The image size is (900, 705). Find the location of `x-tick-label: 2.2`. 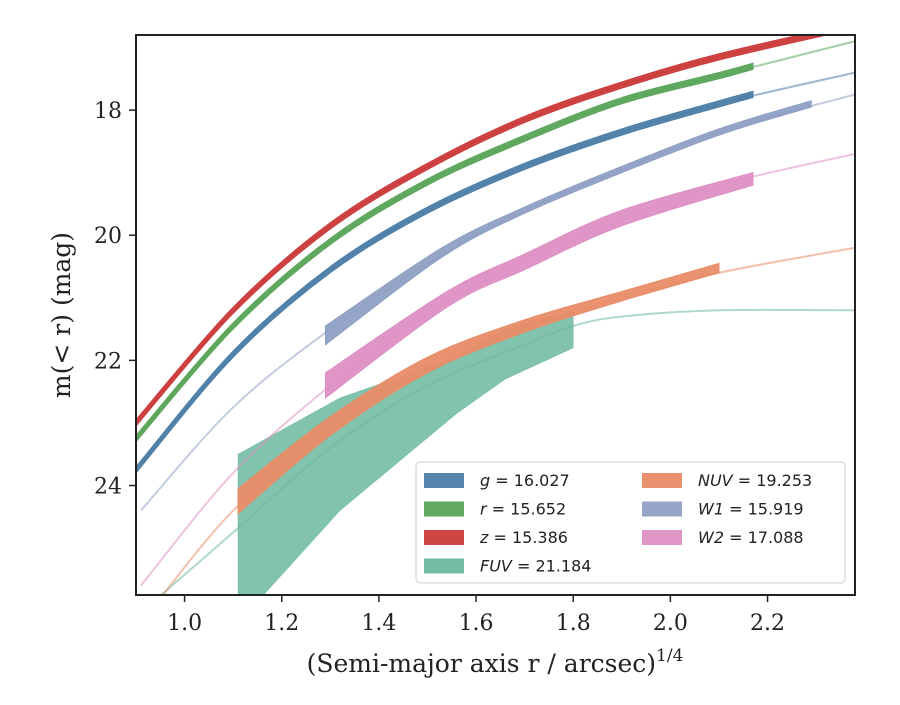

x-tick-label: 2.2 is located at coordinates (767, 623).